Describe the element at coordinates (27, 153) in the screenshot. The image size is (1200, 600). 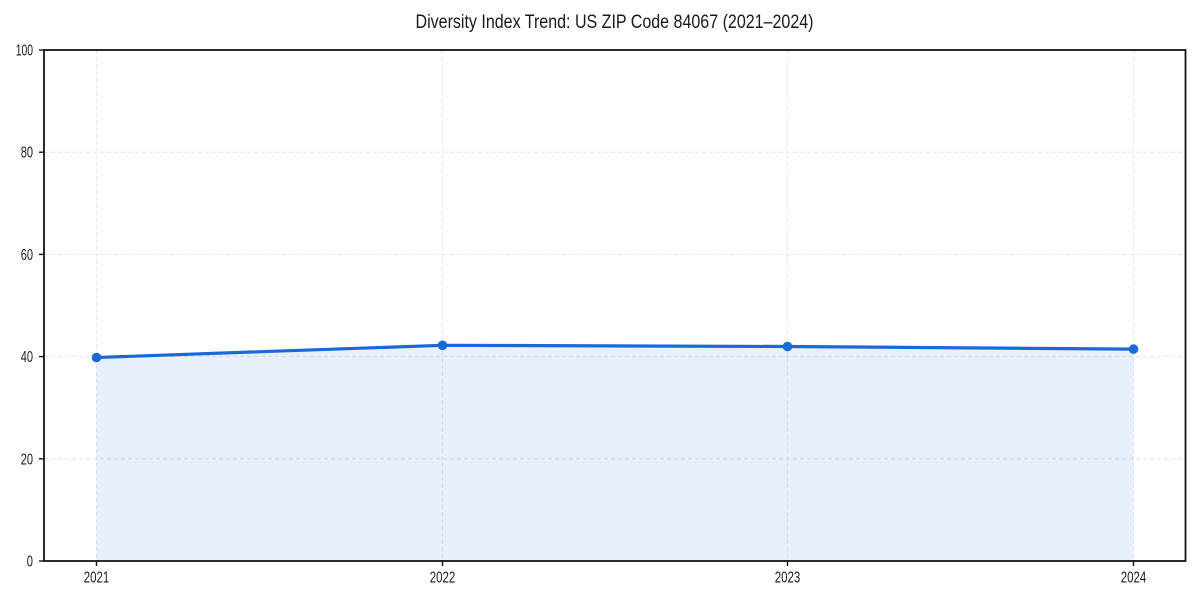
I see `svg-text: 80` at that location.